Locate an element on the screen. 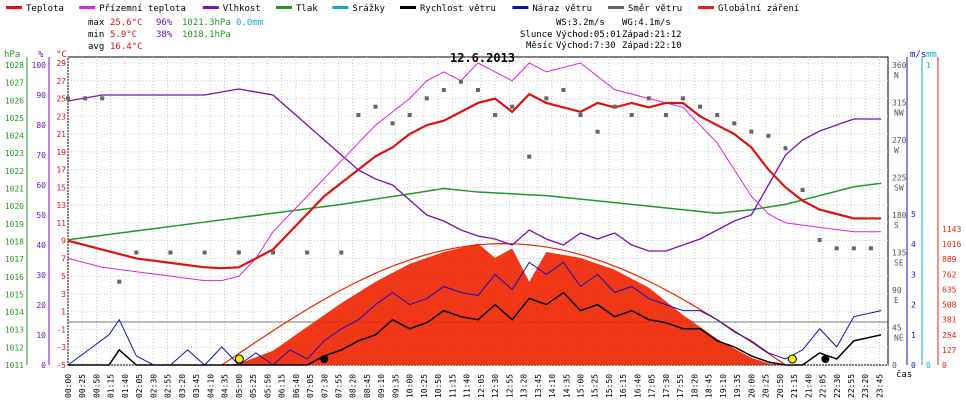 The image size is (966, 404). x-tick-label: 10:50 is located at coordinates (438, 386).